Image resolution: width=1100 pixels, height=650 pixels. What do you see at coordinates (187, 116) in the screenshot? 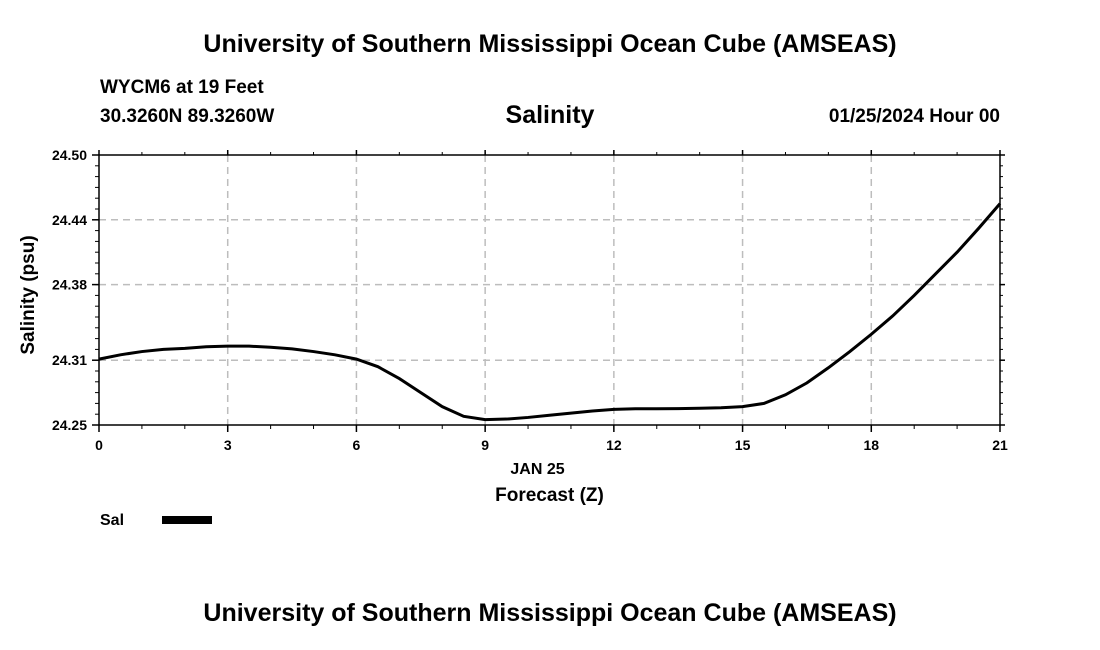
I see `coordinates-label: 30.3260N 89.3260W` at bounding box center [187, 116].